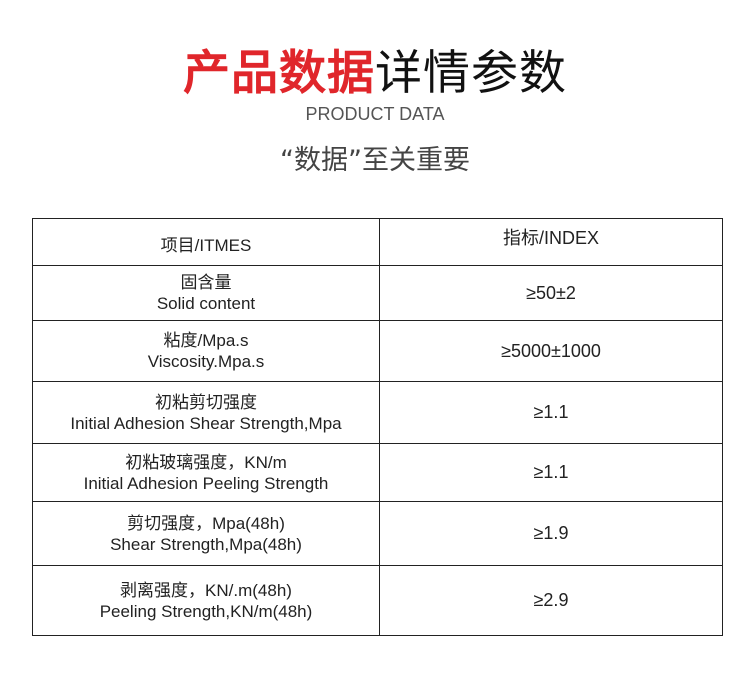 The width and height of the screenshot is (750, 682). Describe the element at coordinates (471, 73) in the screenshot. I see `title-black: 详情参数` at that location.